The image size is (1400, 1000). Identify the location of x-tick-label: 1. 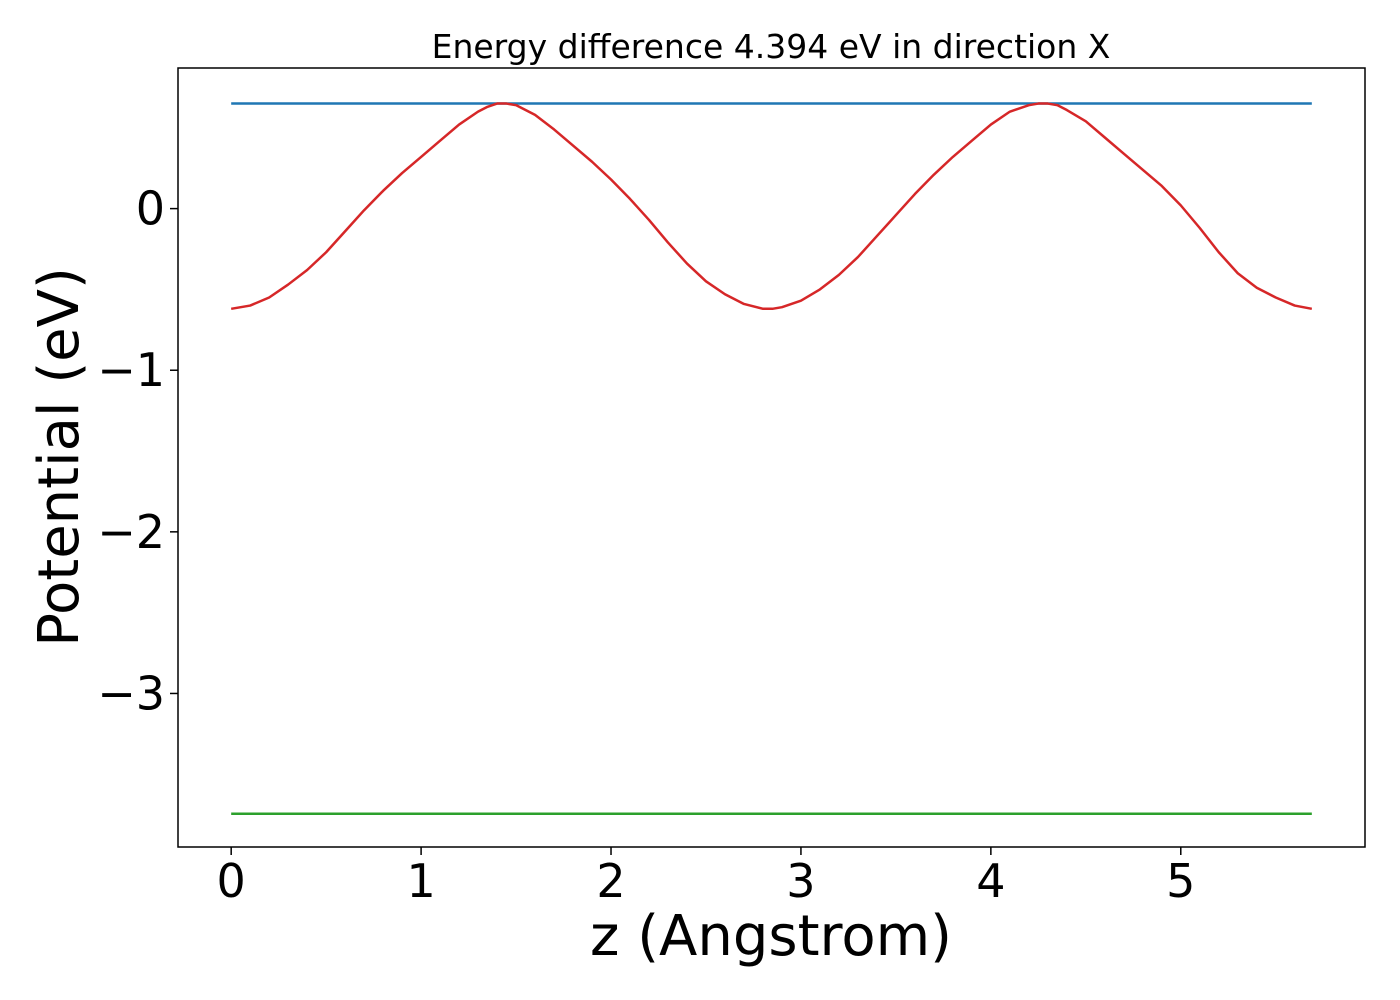
(420, 881).